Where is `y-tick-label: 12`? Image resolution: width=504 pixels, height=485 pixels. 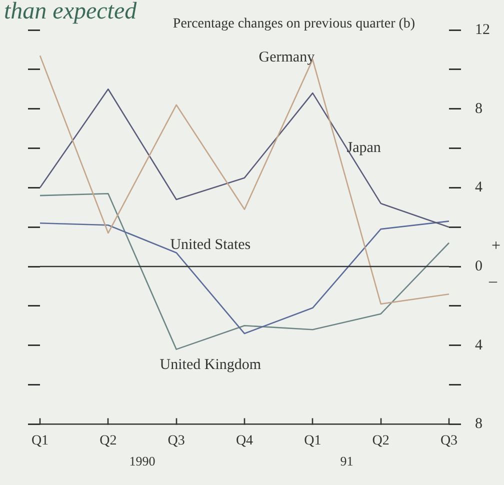
y-tick-label: 12 is located at coordinates (482, 30).